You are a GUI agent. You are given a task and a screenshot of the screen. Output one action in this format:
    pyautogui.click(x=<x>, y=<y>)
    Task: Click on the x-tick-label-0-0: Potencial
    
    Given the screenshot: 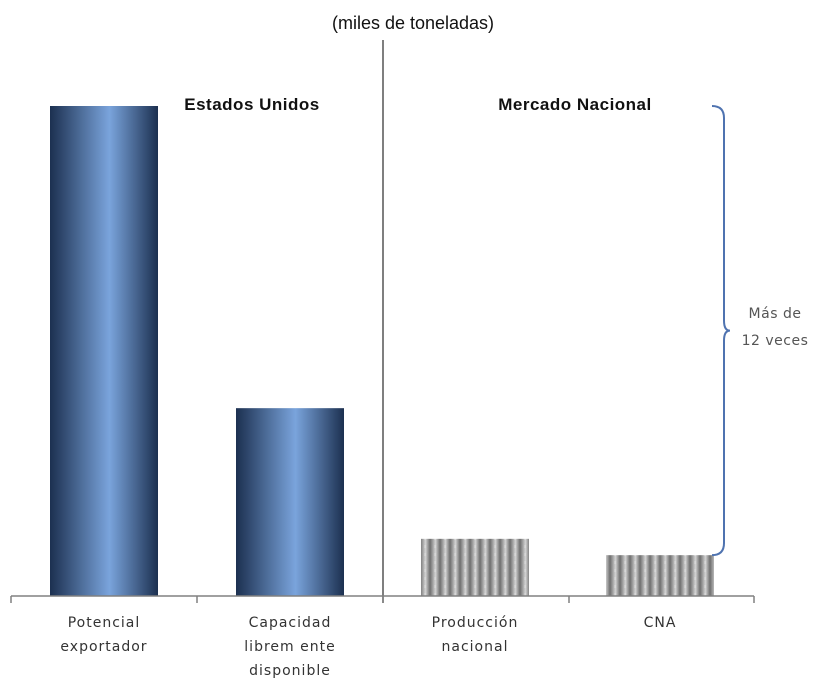 What is the action you would take?
    pyautogui.click(x=104, y=623)
    